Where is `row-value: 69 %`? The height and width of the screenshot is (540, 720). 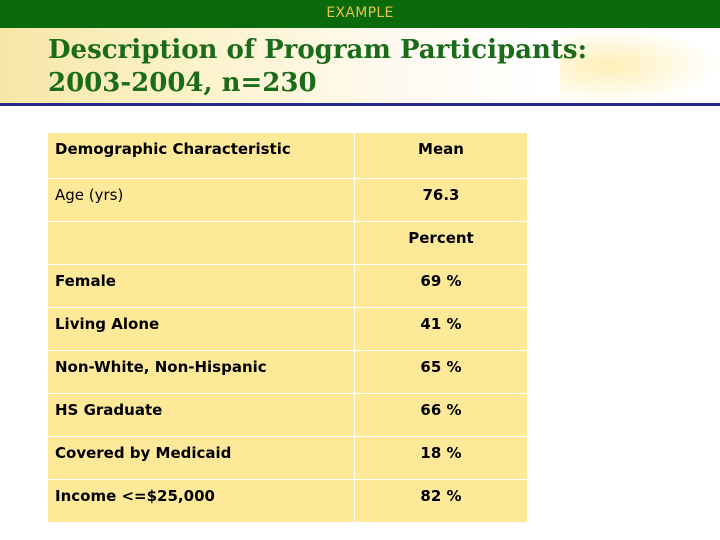
row-value: 69 % is located at coordinates (441, 286).